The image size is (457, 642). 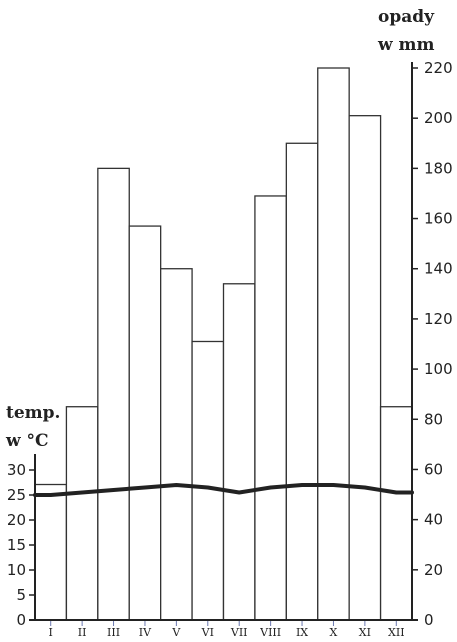 I want to click on month-label: I, so click(x=51, y=632).